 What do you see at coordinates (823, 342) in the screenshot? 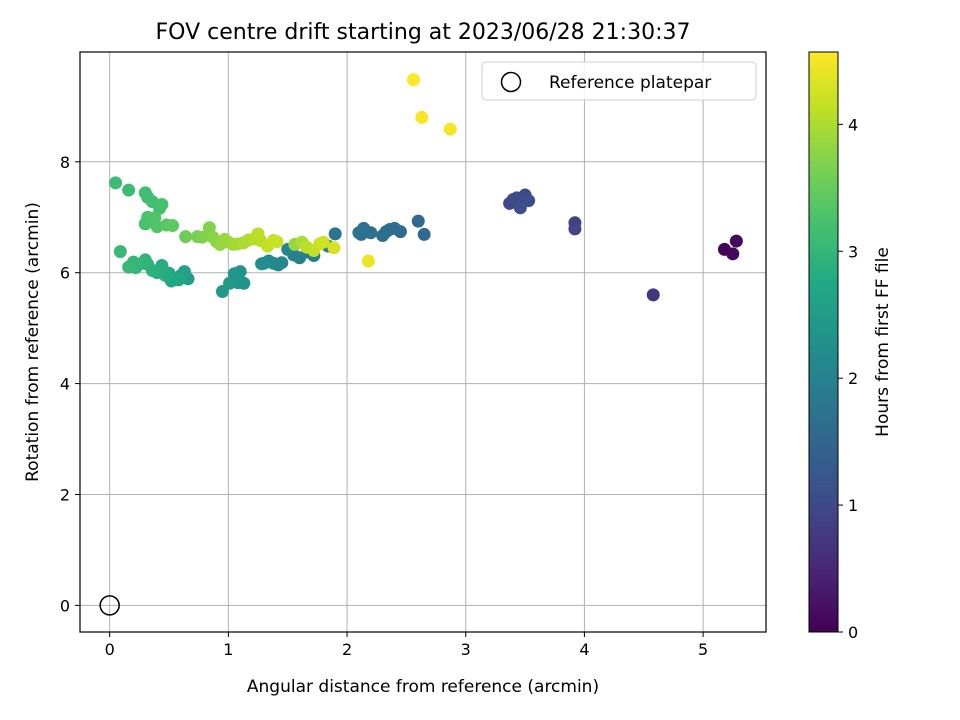
I see `colorbar-gradient` at bounding box center [823, 342].